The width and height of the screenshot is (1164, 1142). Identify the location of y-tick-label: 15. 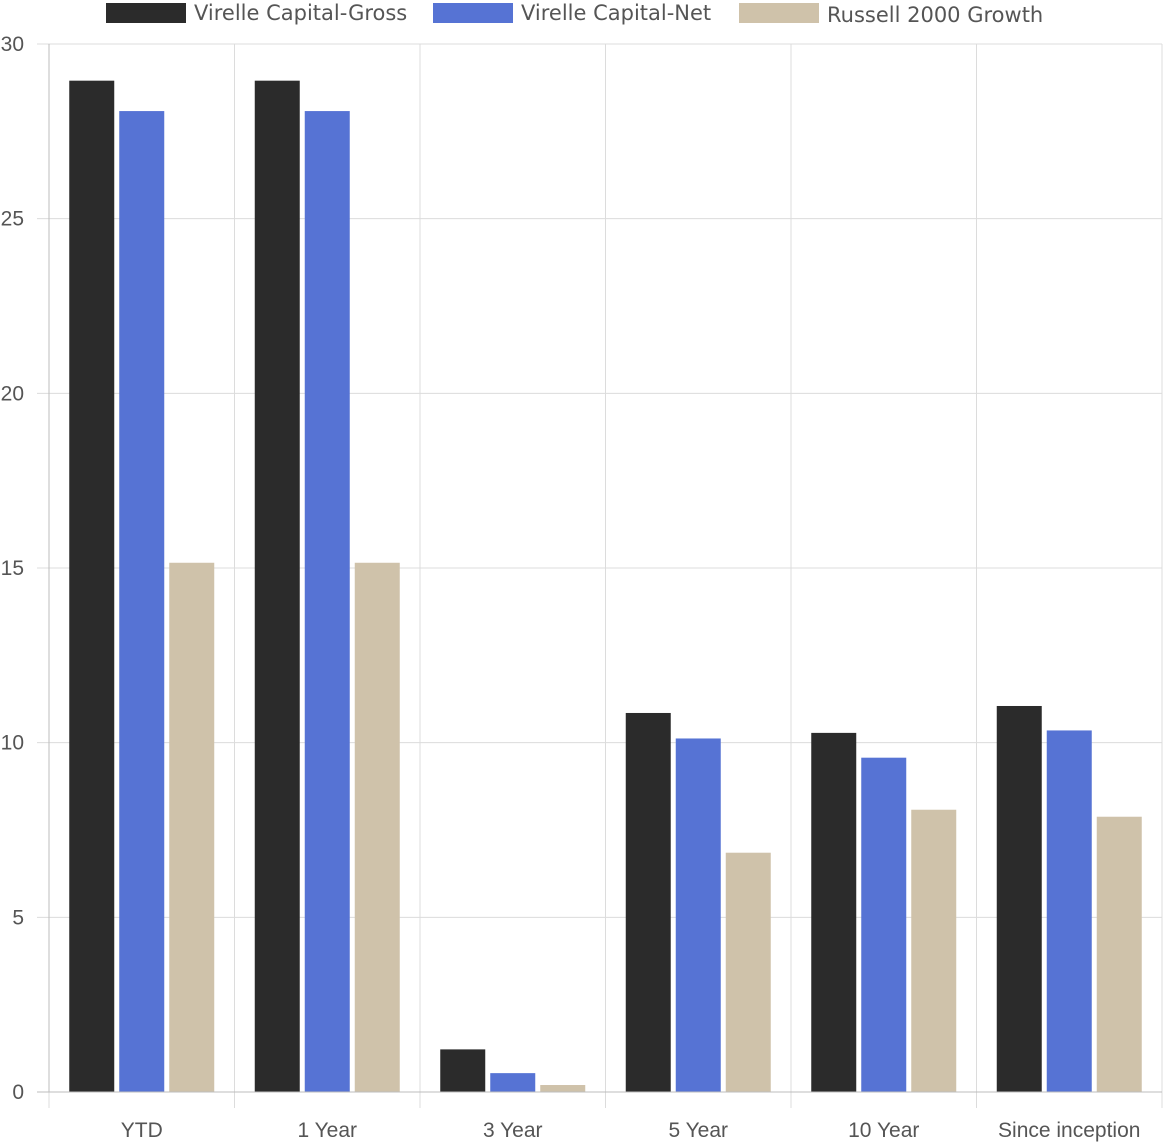
(12, 568).